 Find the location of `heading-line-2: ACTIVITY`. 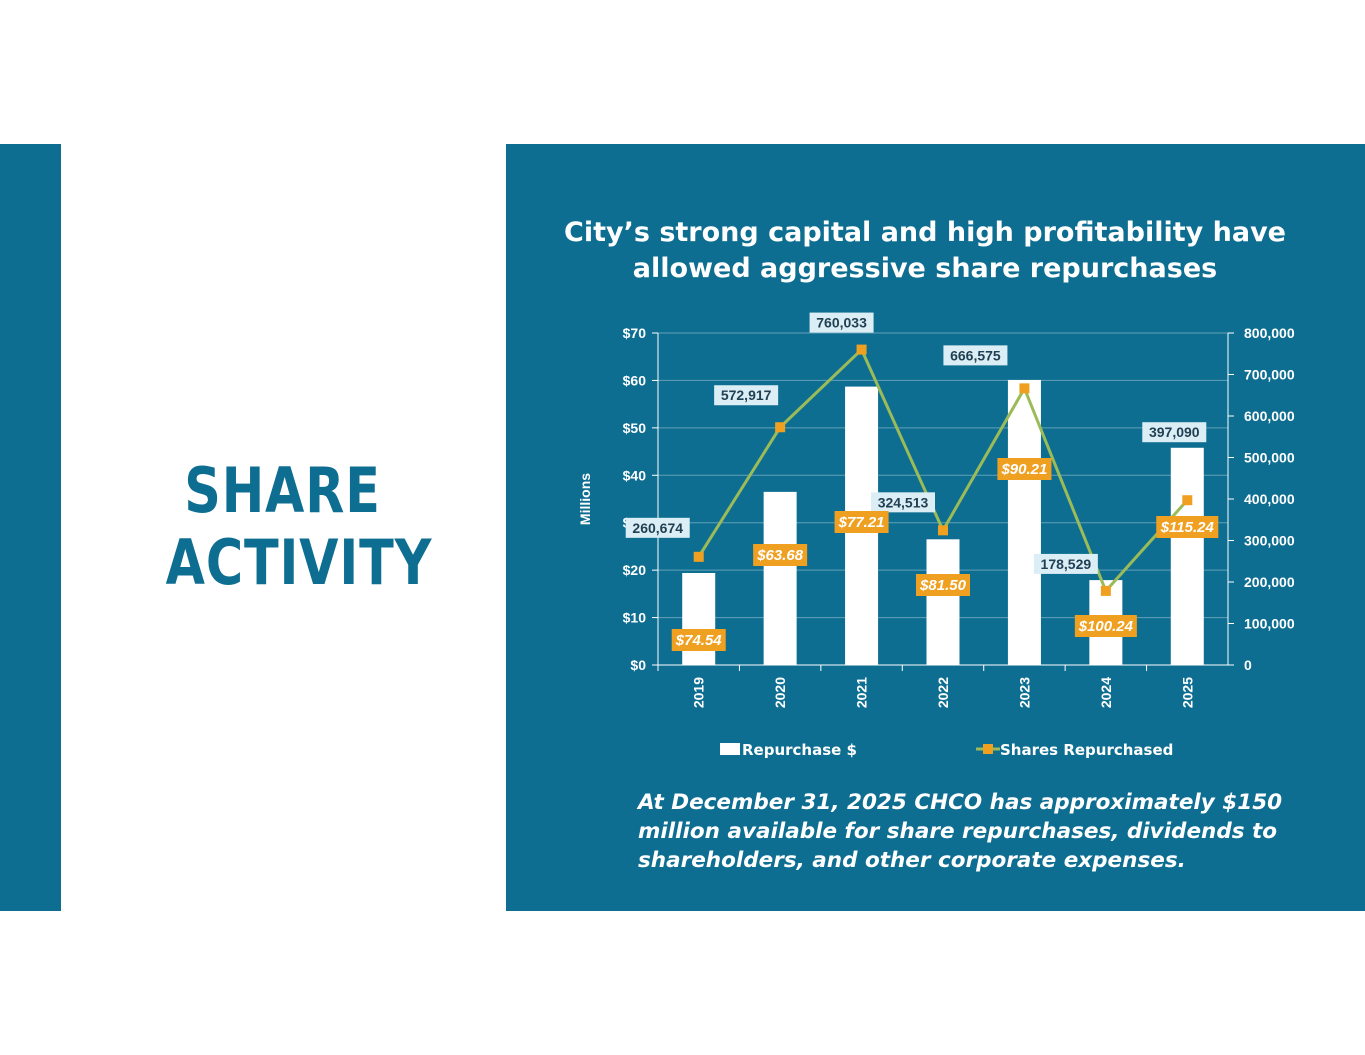

heading-line-2: ACTIVITY is located at coordinates (299, 562).